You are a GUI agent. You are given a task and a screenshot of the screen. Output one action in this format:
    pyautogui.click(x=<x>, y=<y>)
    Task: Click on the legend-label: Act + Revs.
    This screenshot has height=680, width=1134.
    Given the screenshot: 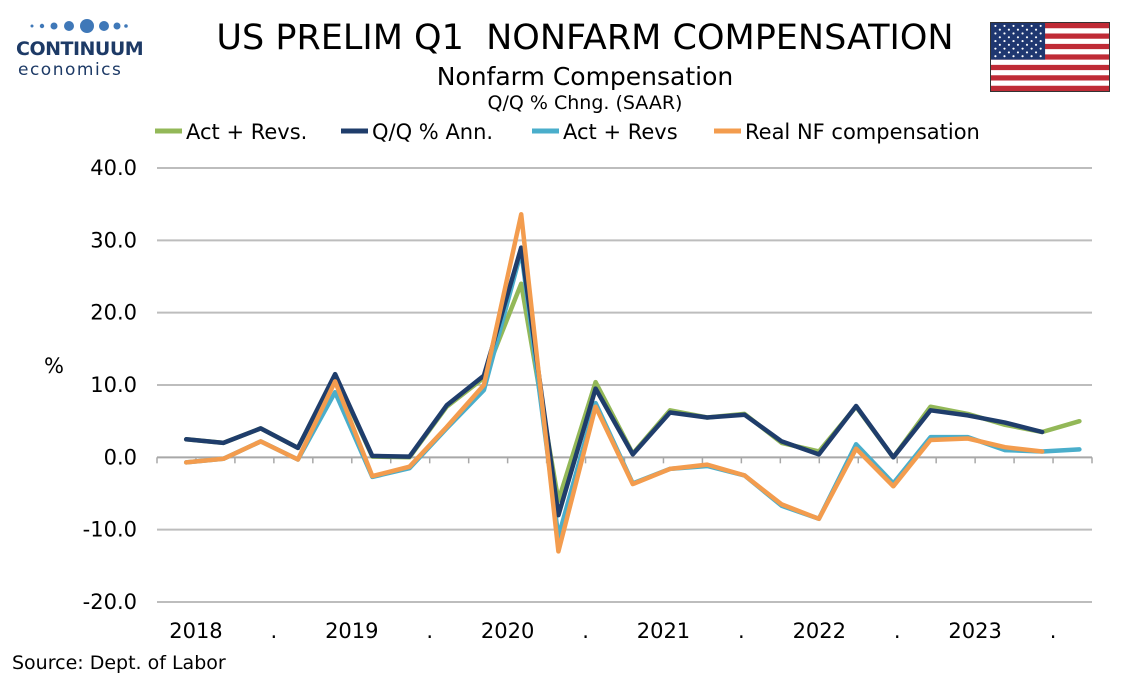 What is the action you would take?
    pyautogui.click(x=246, y=132)
    